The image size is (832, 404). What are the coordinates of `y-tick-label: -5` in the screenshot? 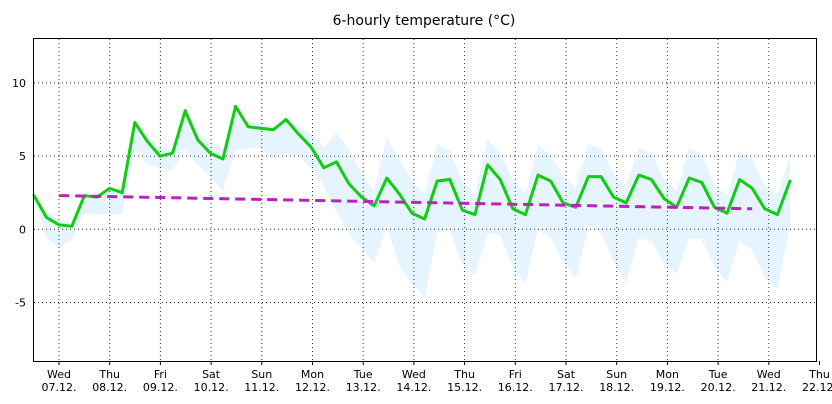 It's located at (20, 302).